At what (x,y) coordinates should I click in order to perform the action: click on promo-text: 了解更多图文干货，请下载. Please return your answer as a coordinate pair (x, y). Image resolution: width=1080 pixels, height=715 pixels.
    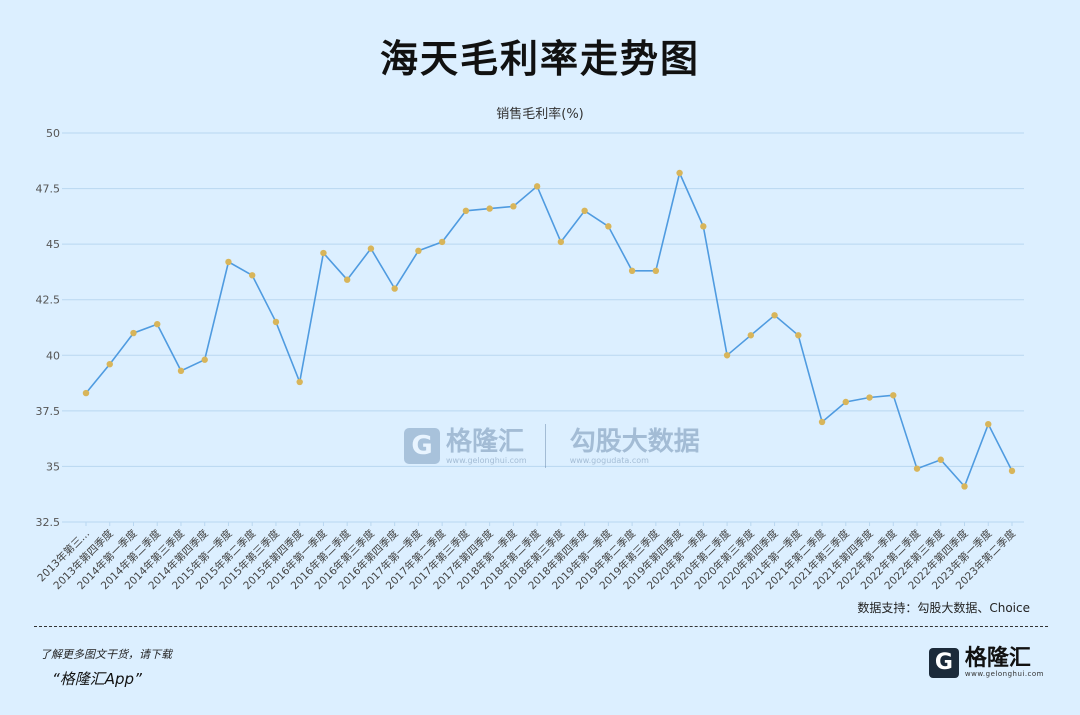
    Looking at the image, I should click on (106, 654).